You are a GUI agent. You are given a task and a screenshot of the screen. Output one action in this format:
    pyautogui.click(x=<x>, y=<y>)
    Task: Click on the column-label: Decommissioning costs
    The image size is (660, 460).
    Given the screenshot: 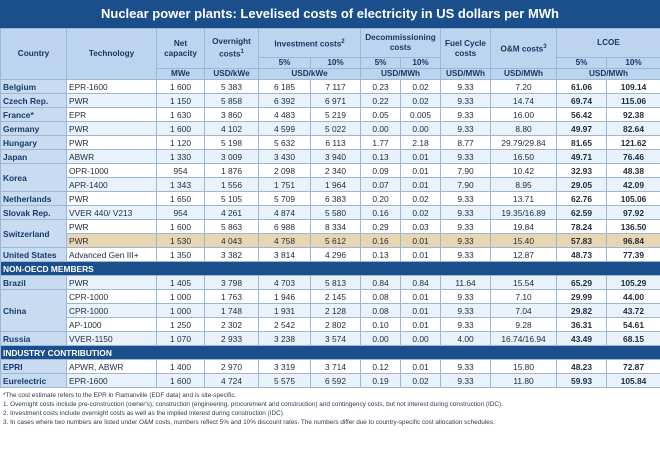 What is the action you would take?
    pyautogui.click(x=400, y=42)
    